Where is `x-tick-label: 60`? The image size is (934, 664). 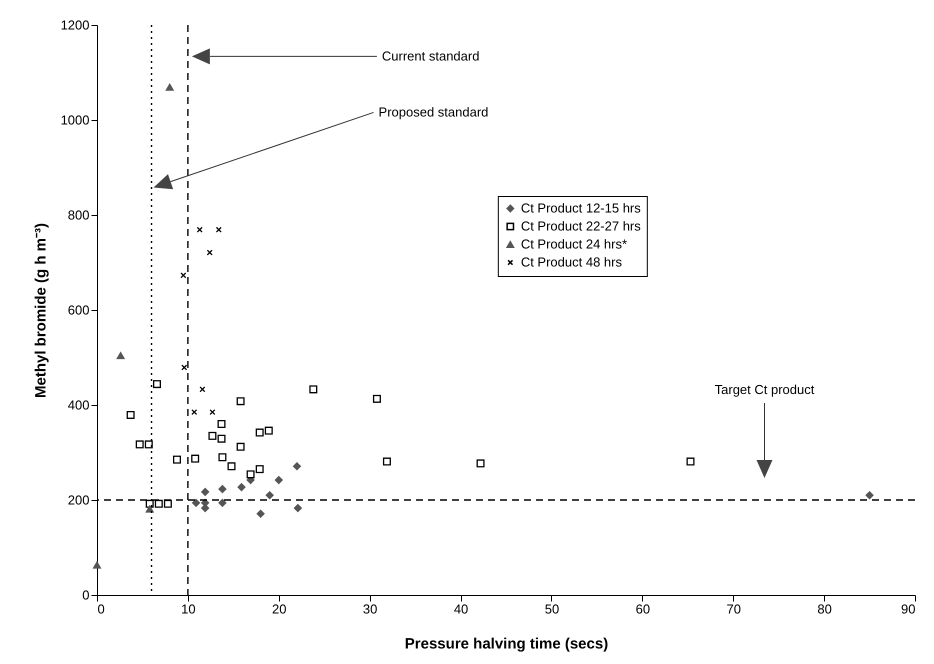
x-tick-label: 60 is located at coordinates (643, 609).